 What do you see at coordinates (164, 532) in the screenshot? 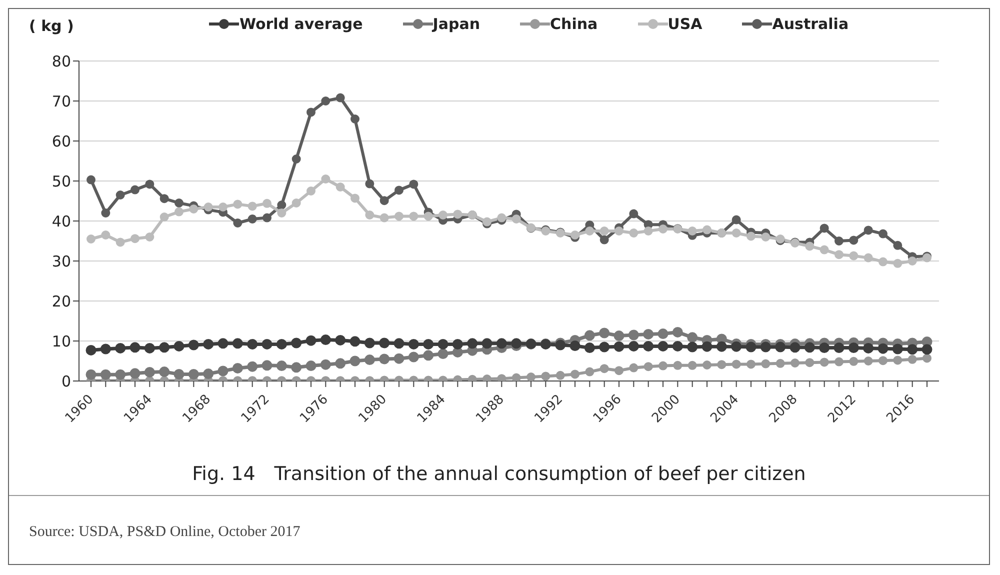
I see `source-note: Source: USDA, PS&D Online, October 2017` at bounding box center [164, 532].